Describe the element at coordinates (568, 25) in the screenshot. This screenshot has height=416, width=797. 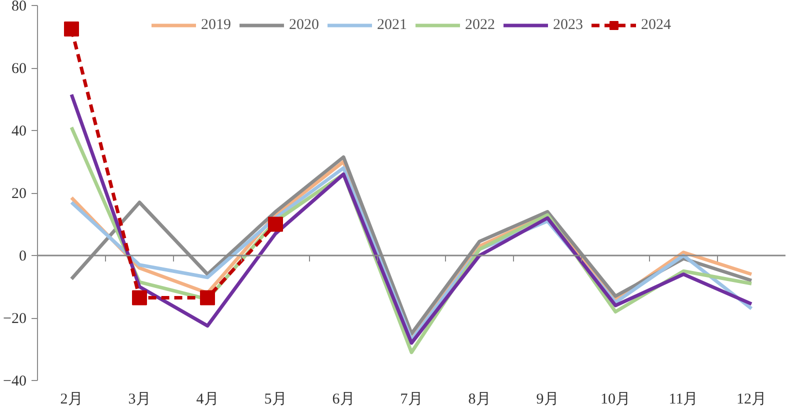
I see `legend-label: 2023` at that location.